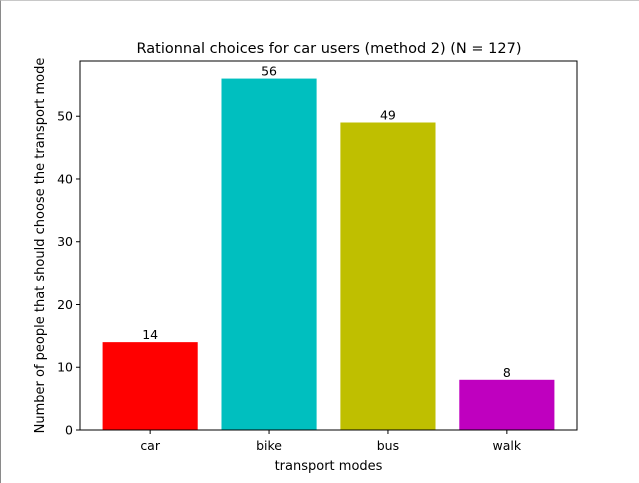 Image resolution: width=639 pixels, height=483 pixels. What do you see at coordinates (507, 372) in the screenshot?
I see `value-label-walk: 8` at bounding box center [507, 372].